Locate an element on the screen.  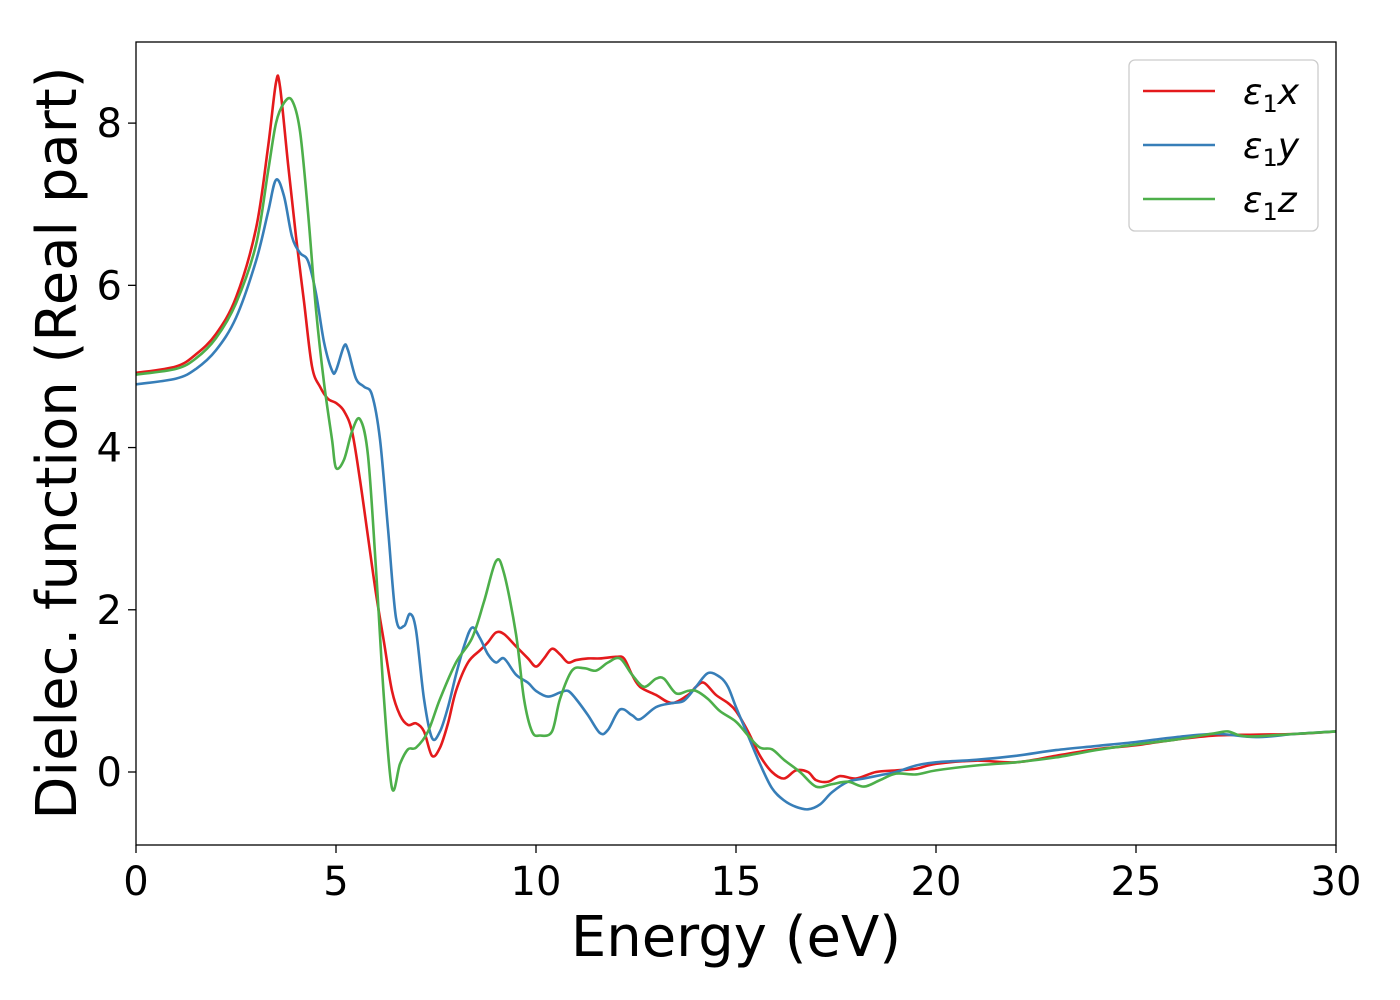
legend-label: ε1y is located at coordinates (1271, 149).